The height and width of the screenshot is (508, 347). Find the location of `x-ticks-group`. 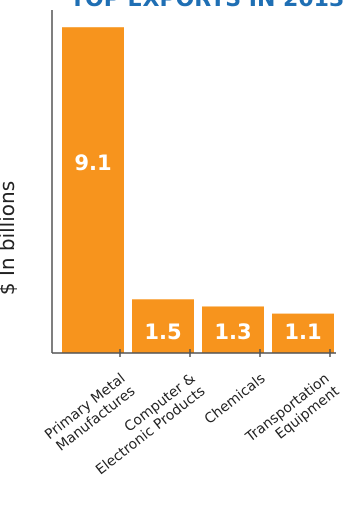

x-ticks-group is located at coordinates (225, 353).